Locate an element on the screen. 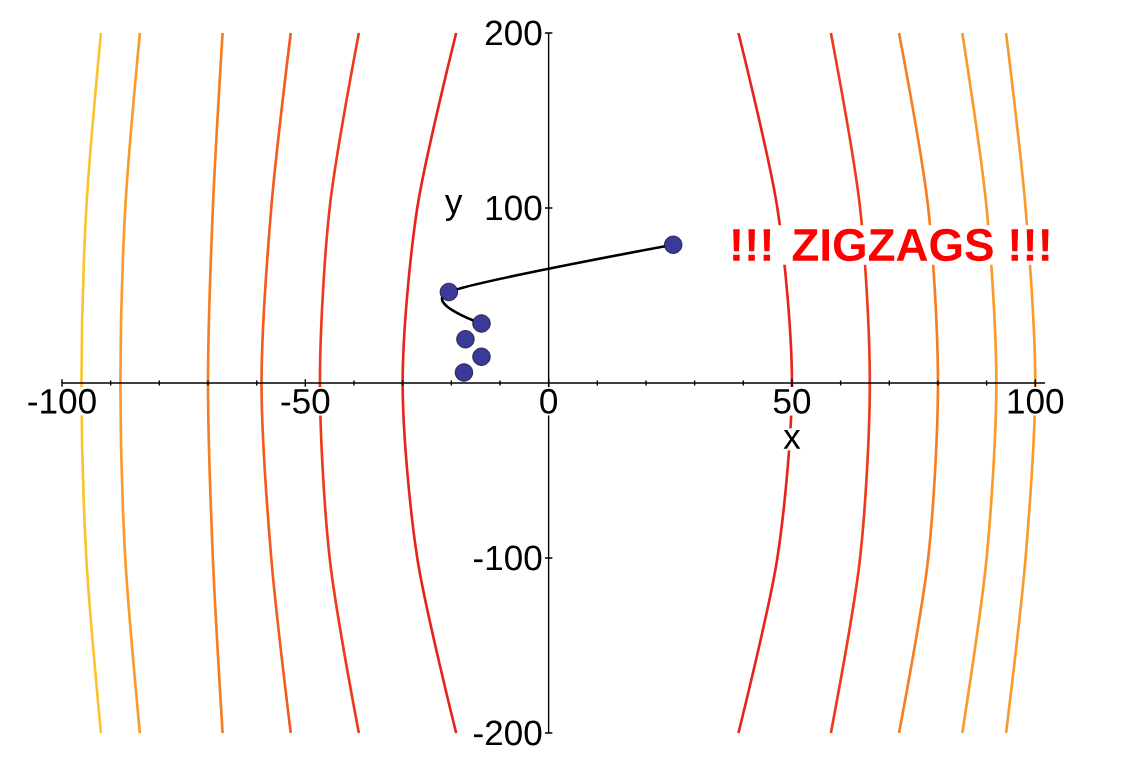 Image resolution: width=1122 pixels, height=758 pixels. y-tick-label: 100 is located at coordinates (514, 208).